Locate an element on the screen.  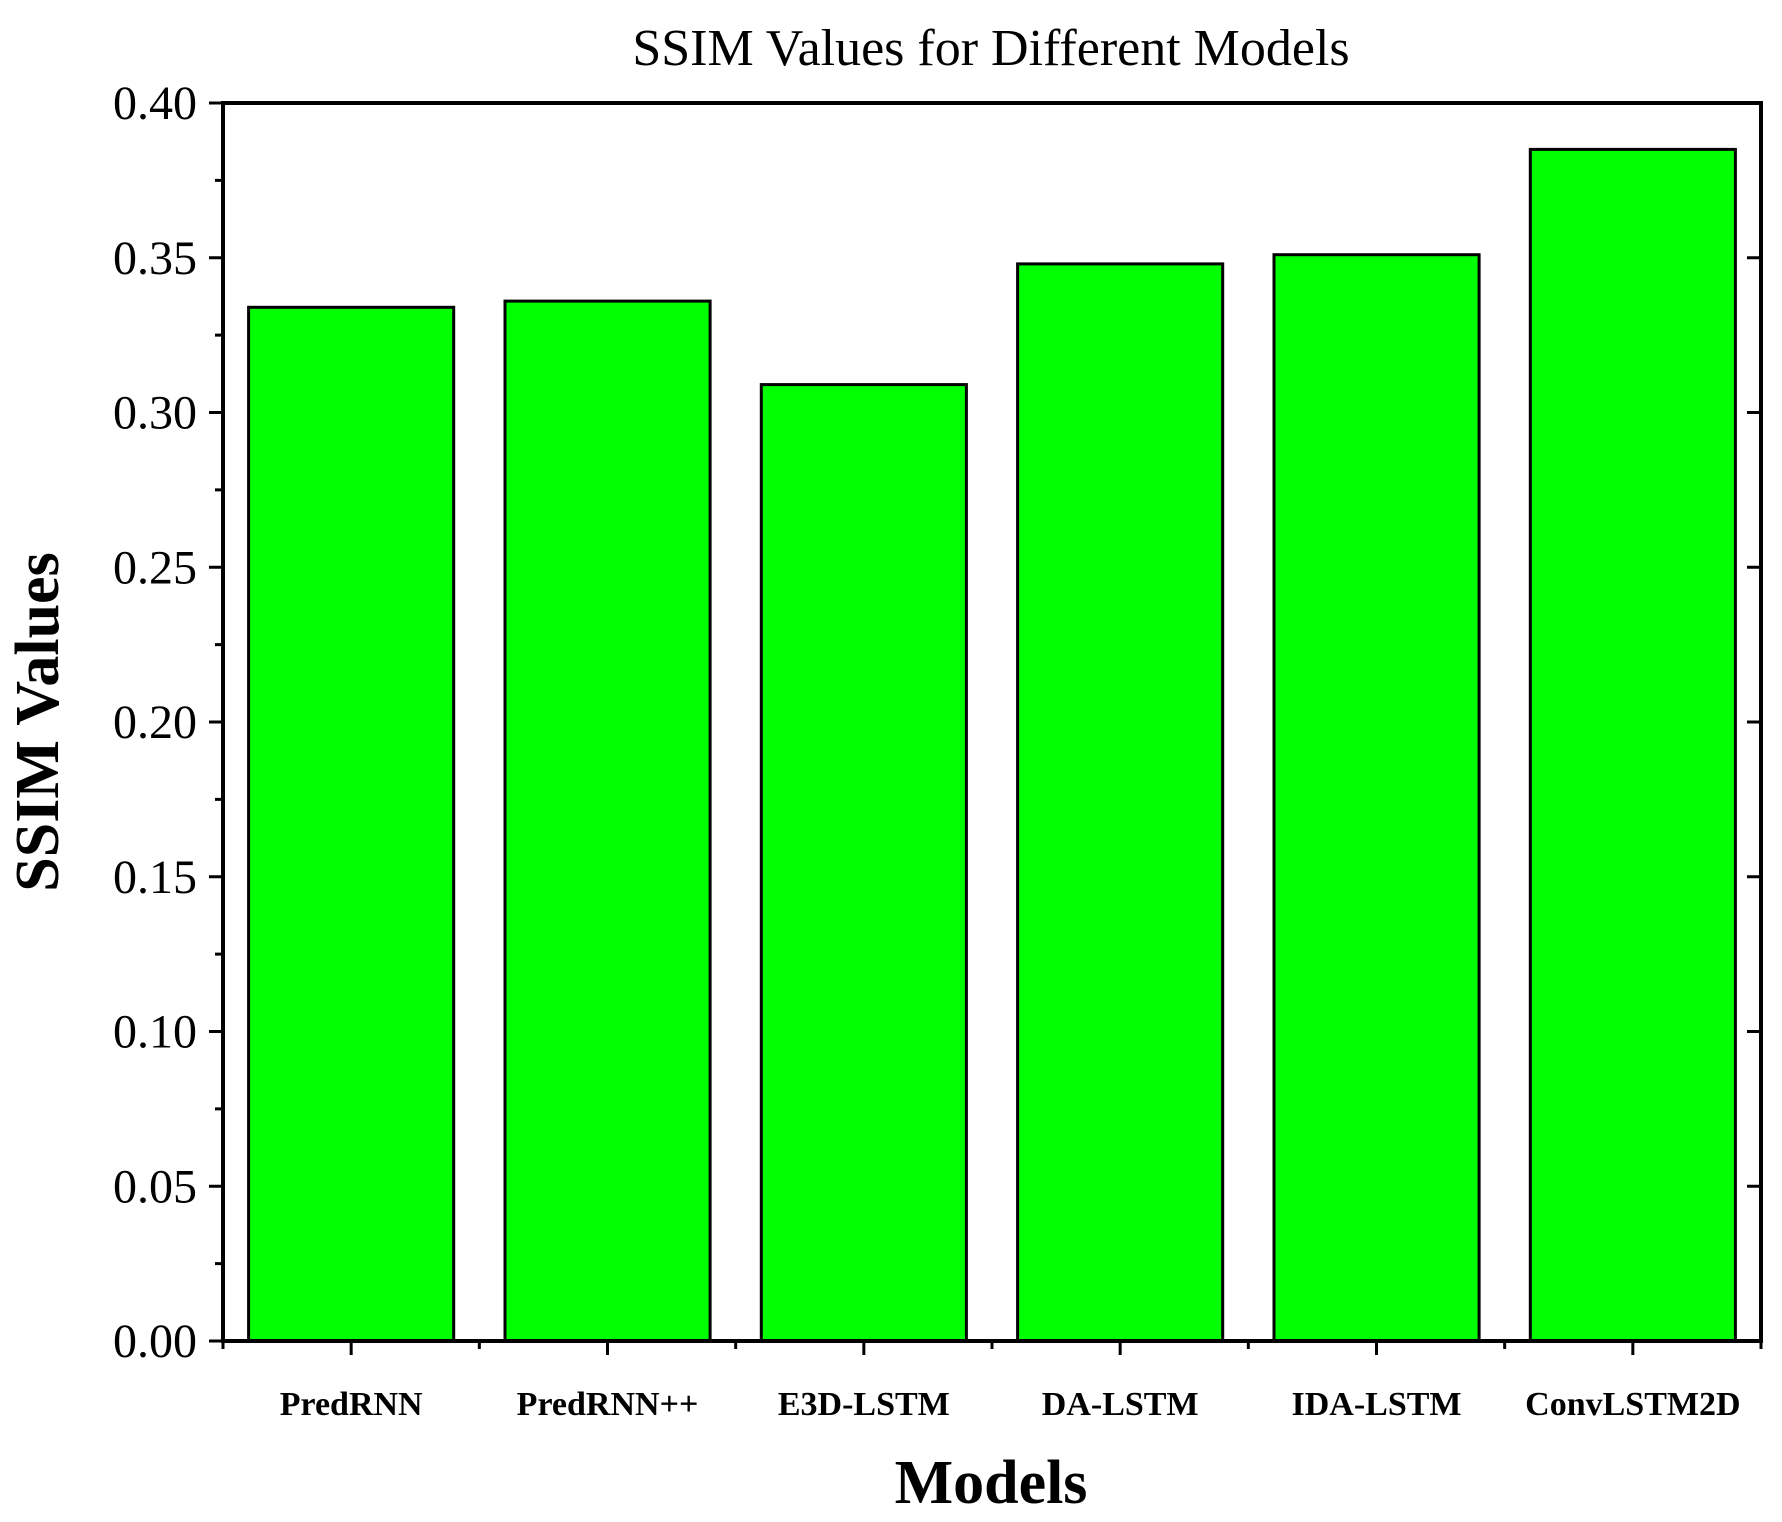
bar-predrnn is located at coordinates (351, 824).